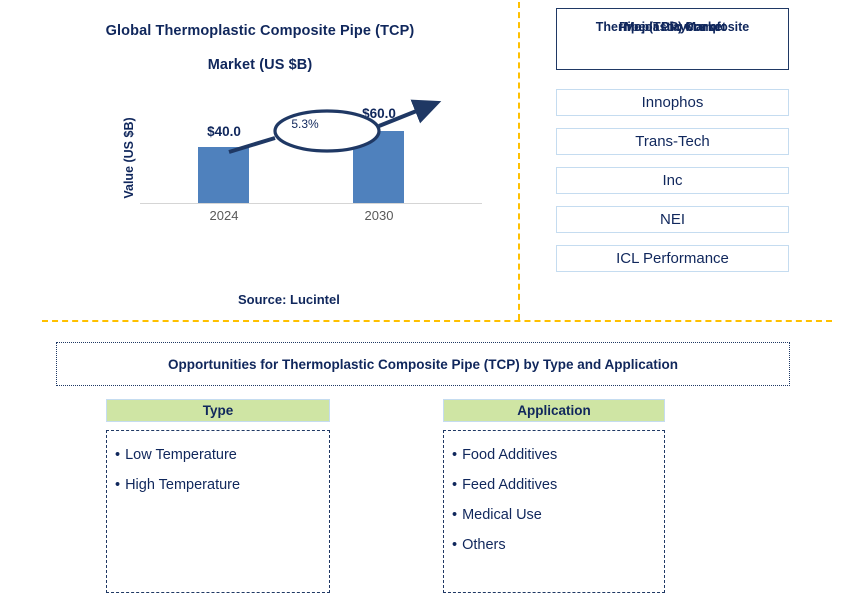 Image resolution: width=852 pixels, height=612 pixels. I want to click on x-tick-label-2024: 2024, so click(224, 215).